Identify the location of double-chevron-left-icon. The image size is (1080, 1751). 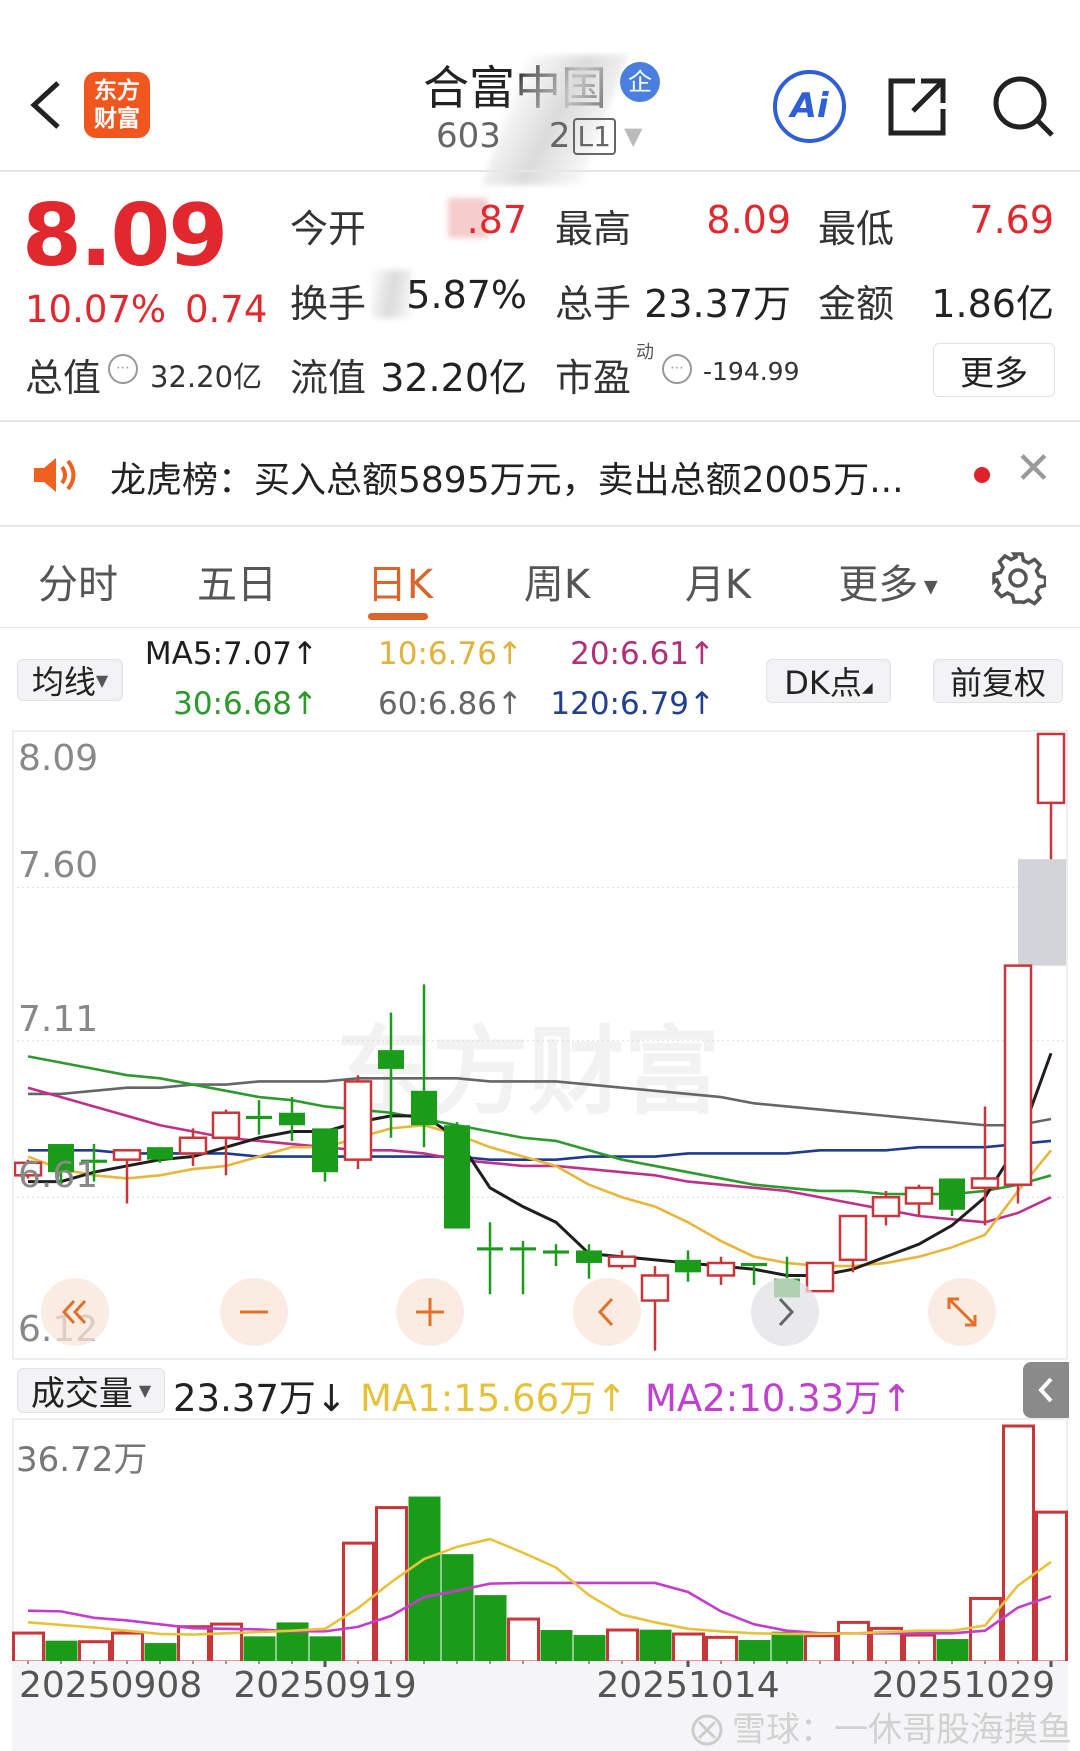
(74, 1312).